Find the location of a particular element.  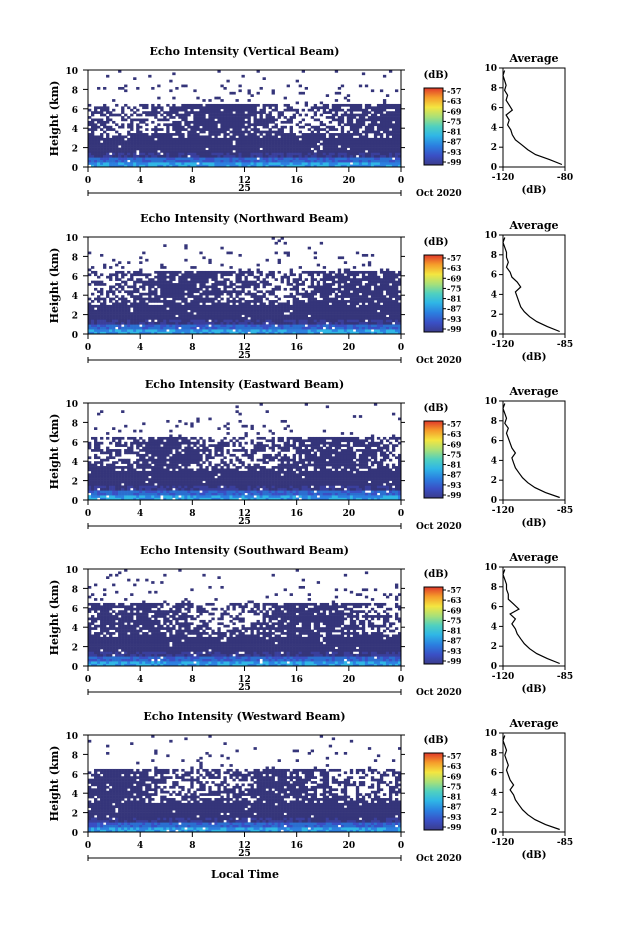

profile-x-tick-label: -120 is located at coordinates (503, 345).